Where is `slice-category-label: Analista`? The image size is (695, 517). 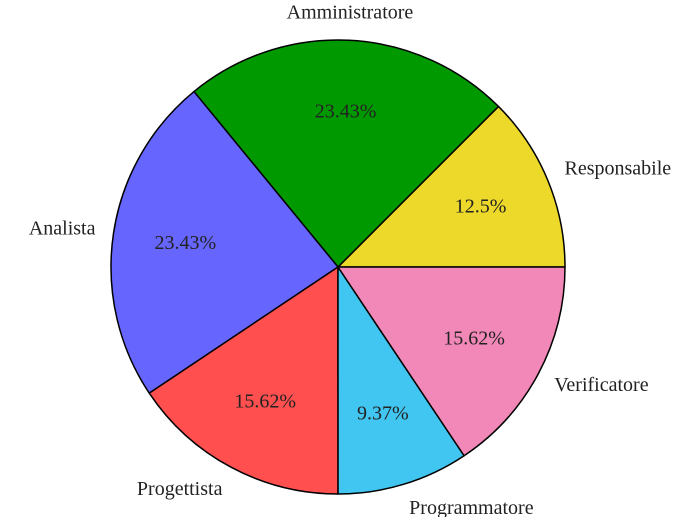
slice-category-label: Analista is located at coordinates (62, 228).